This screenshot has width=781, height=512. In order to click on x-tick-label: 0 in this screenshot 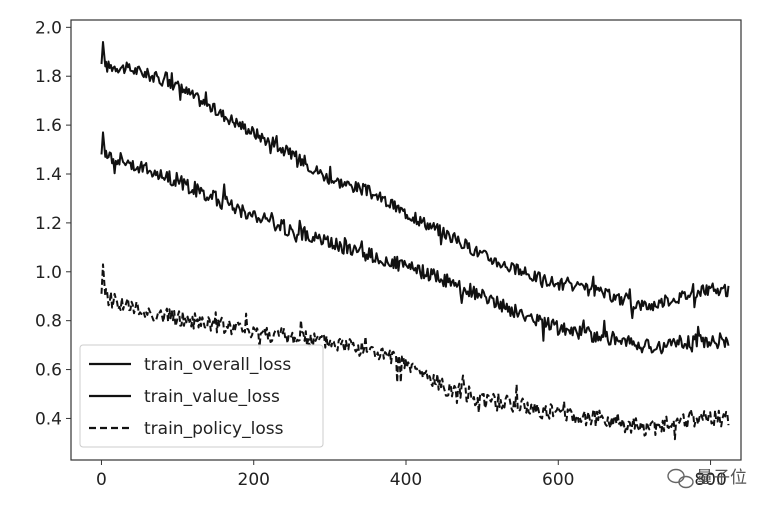, I will do `click(101, 480)`.